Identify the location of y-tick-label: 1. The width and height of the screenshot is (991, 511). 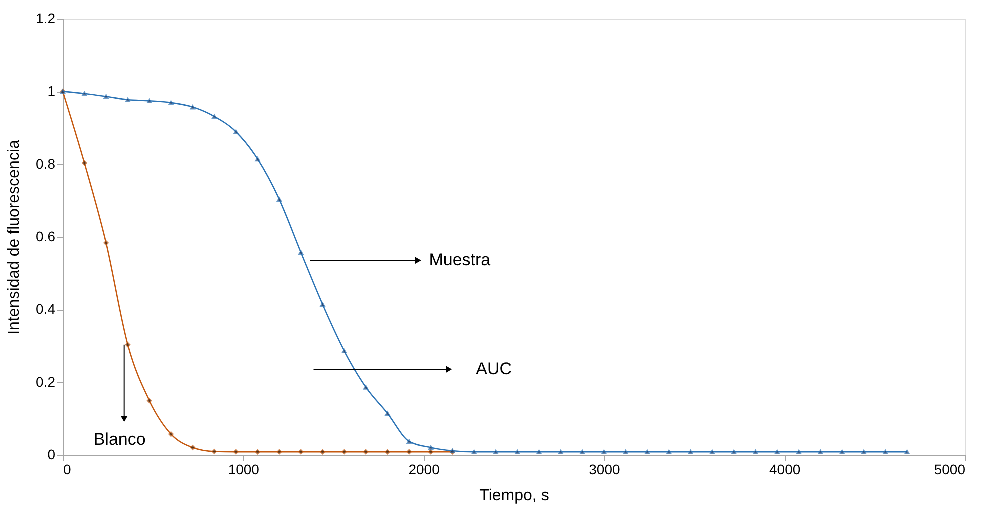
(52, 91).